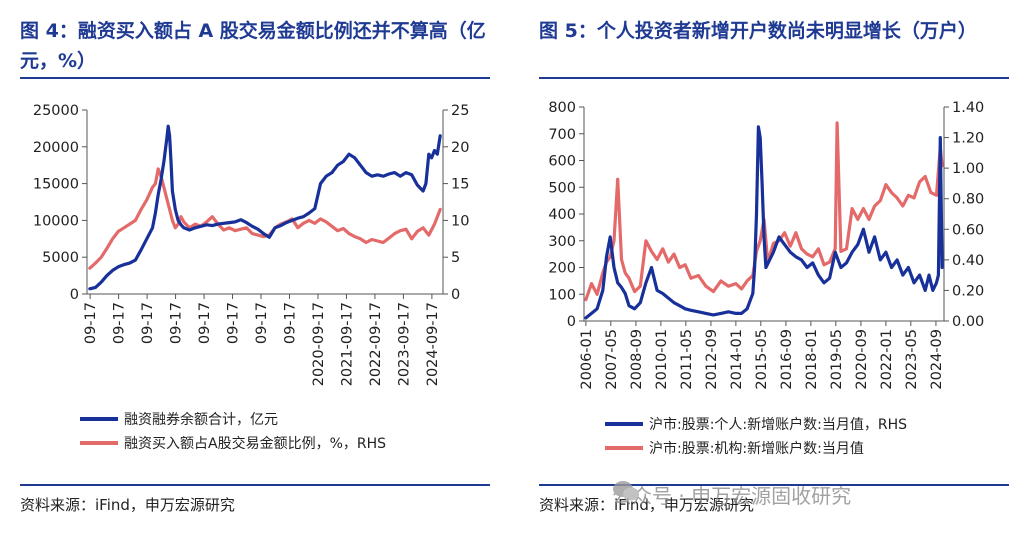 The width and height of the screenshot is (1026, 536). Describe the element at coordinates (404, 344) in the screenshot. I see `left-x-tick-label: 2023-09-17` at that location.